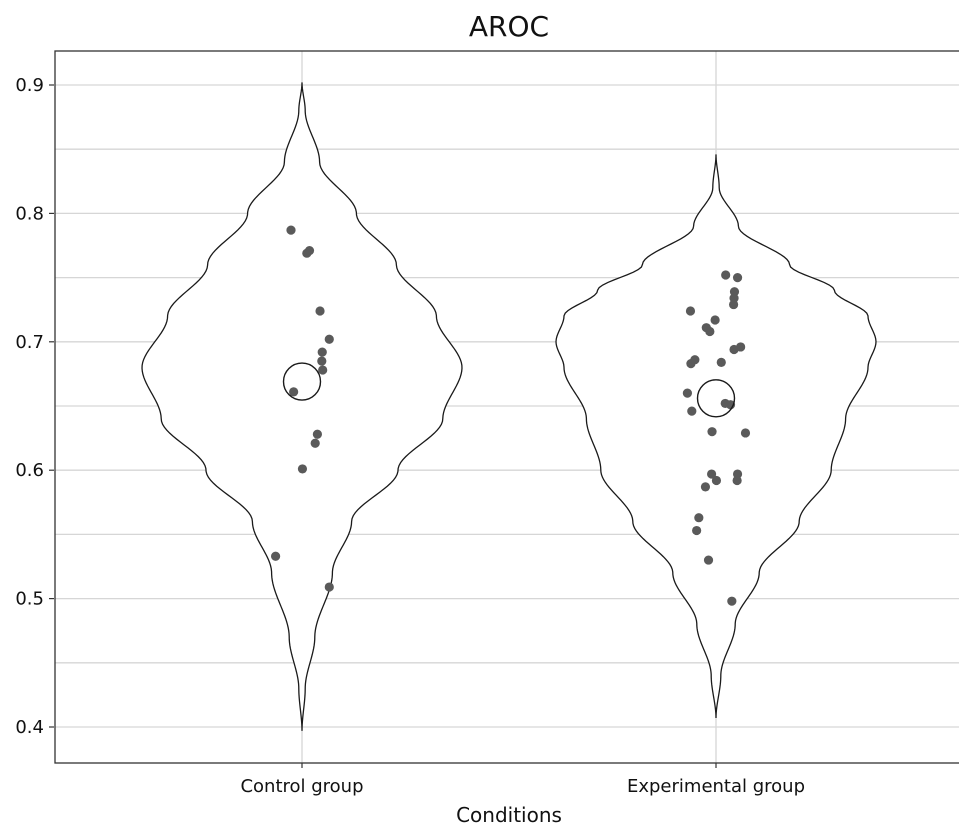 The image size is (959, 825). What do you see at coordinates (509, 390) in the screenshot?
I see `mean-markers` at bounding box center [509, 390].